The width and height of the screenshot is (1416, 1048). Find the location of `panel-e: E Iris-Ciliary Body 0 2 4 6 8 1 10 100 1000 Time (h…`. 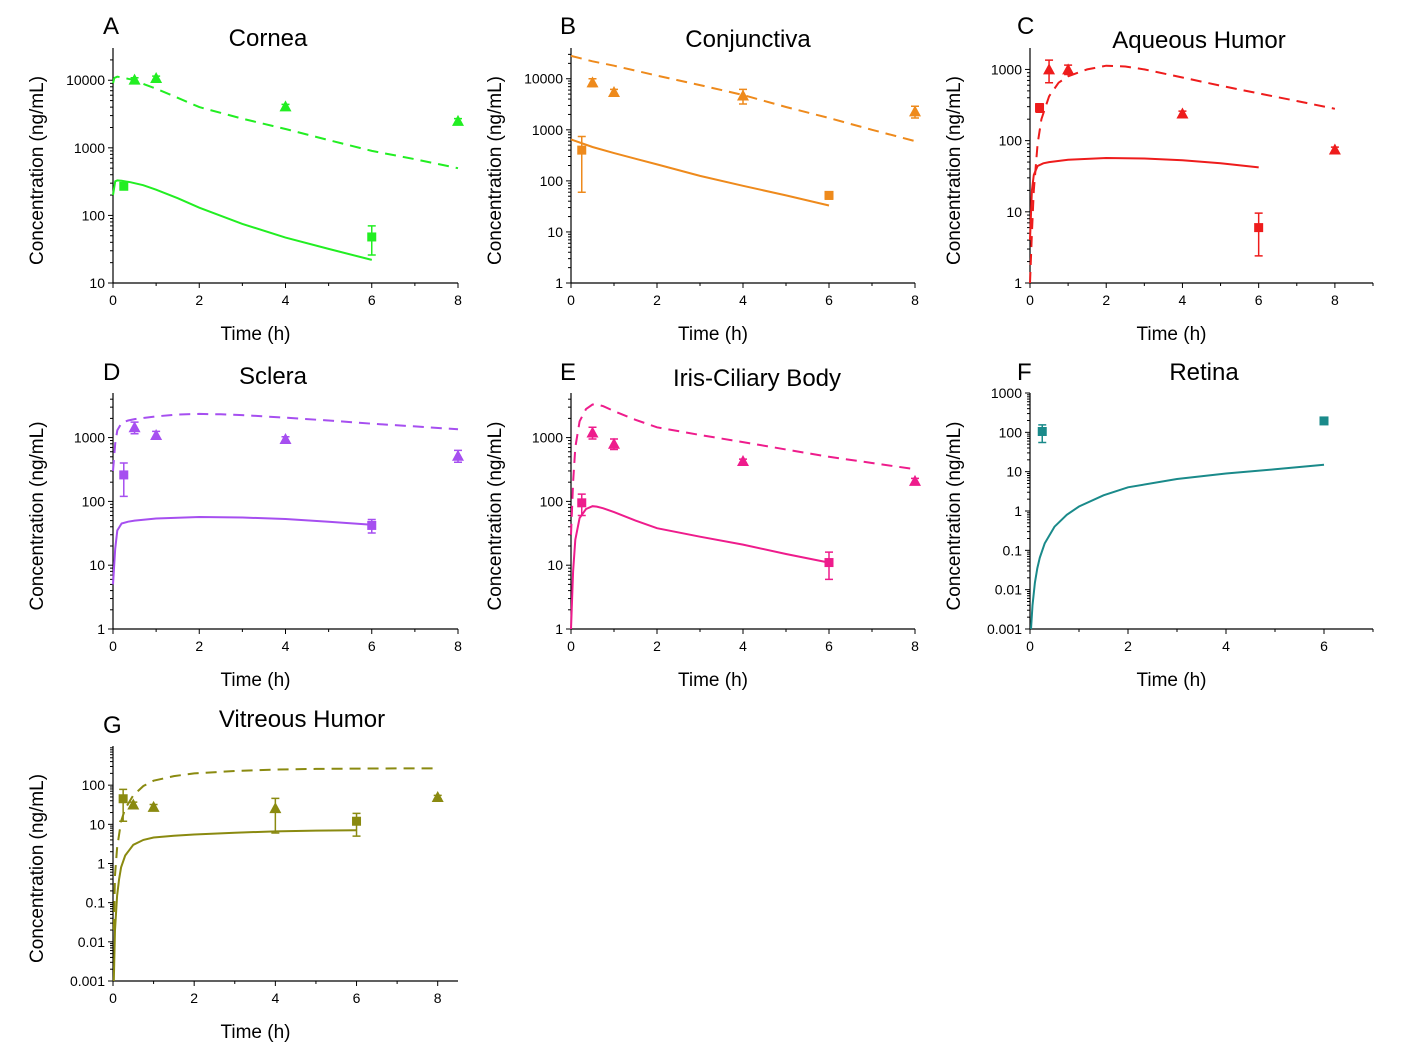

panel-e: E Iris-Ciliary Body 0 2 4 6 8 1 10 100 1000 Time (h… is located at coordinates (703, 525).